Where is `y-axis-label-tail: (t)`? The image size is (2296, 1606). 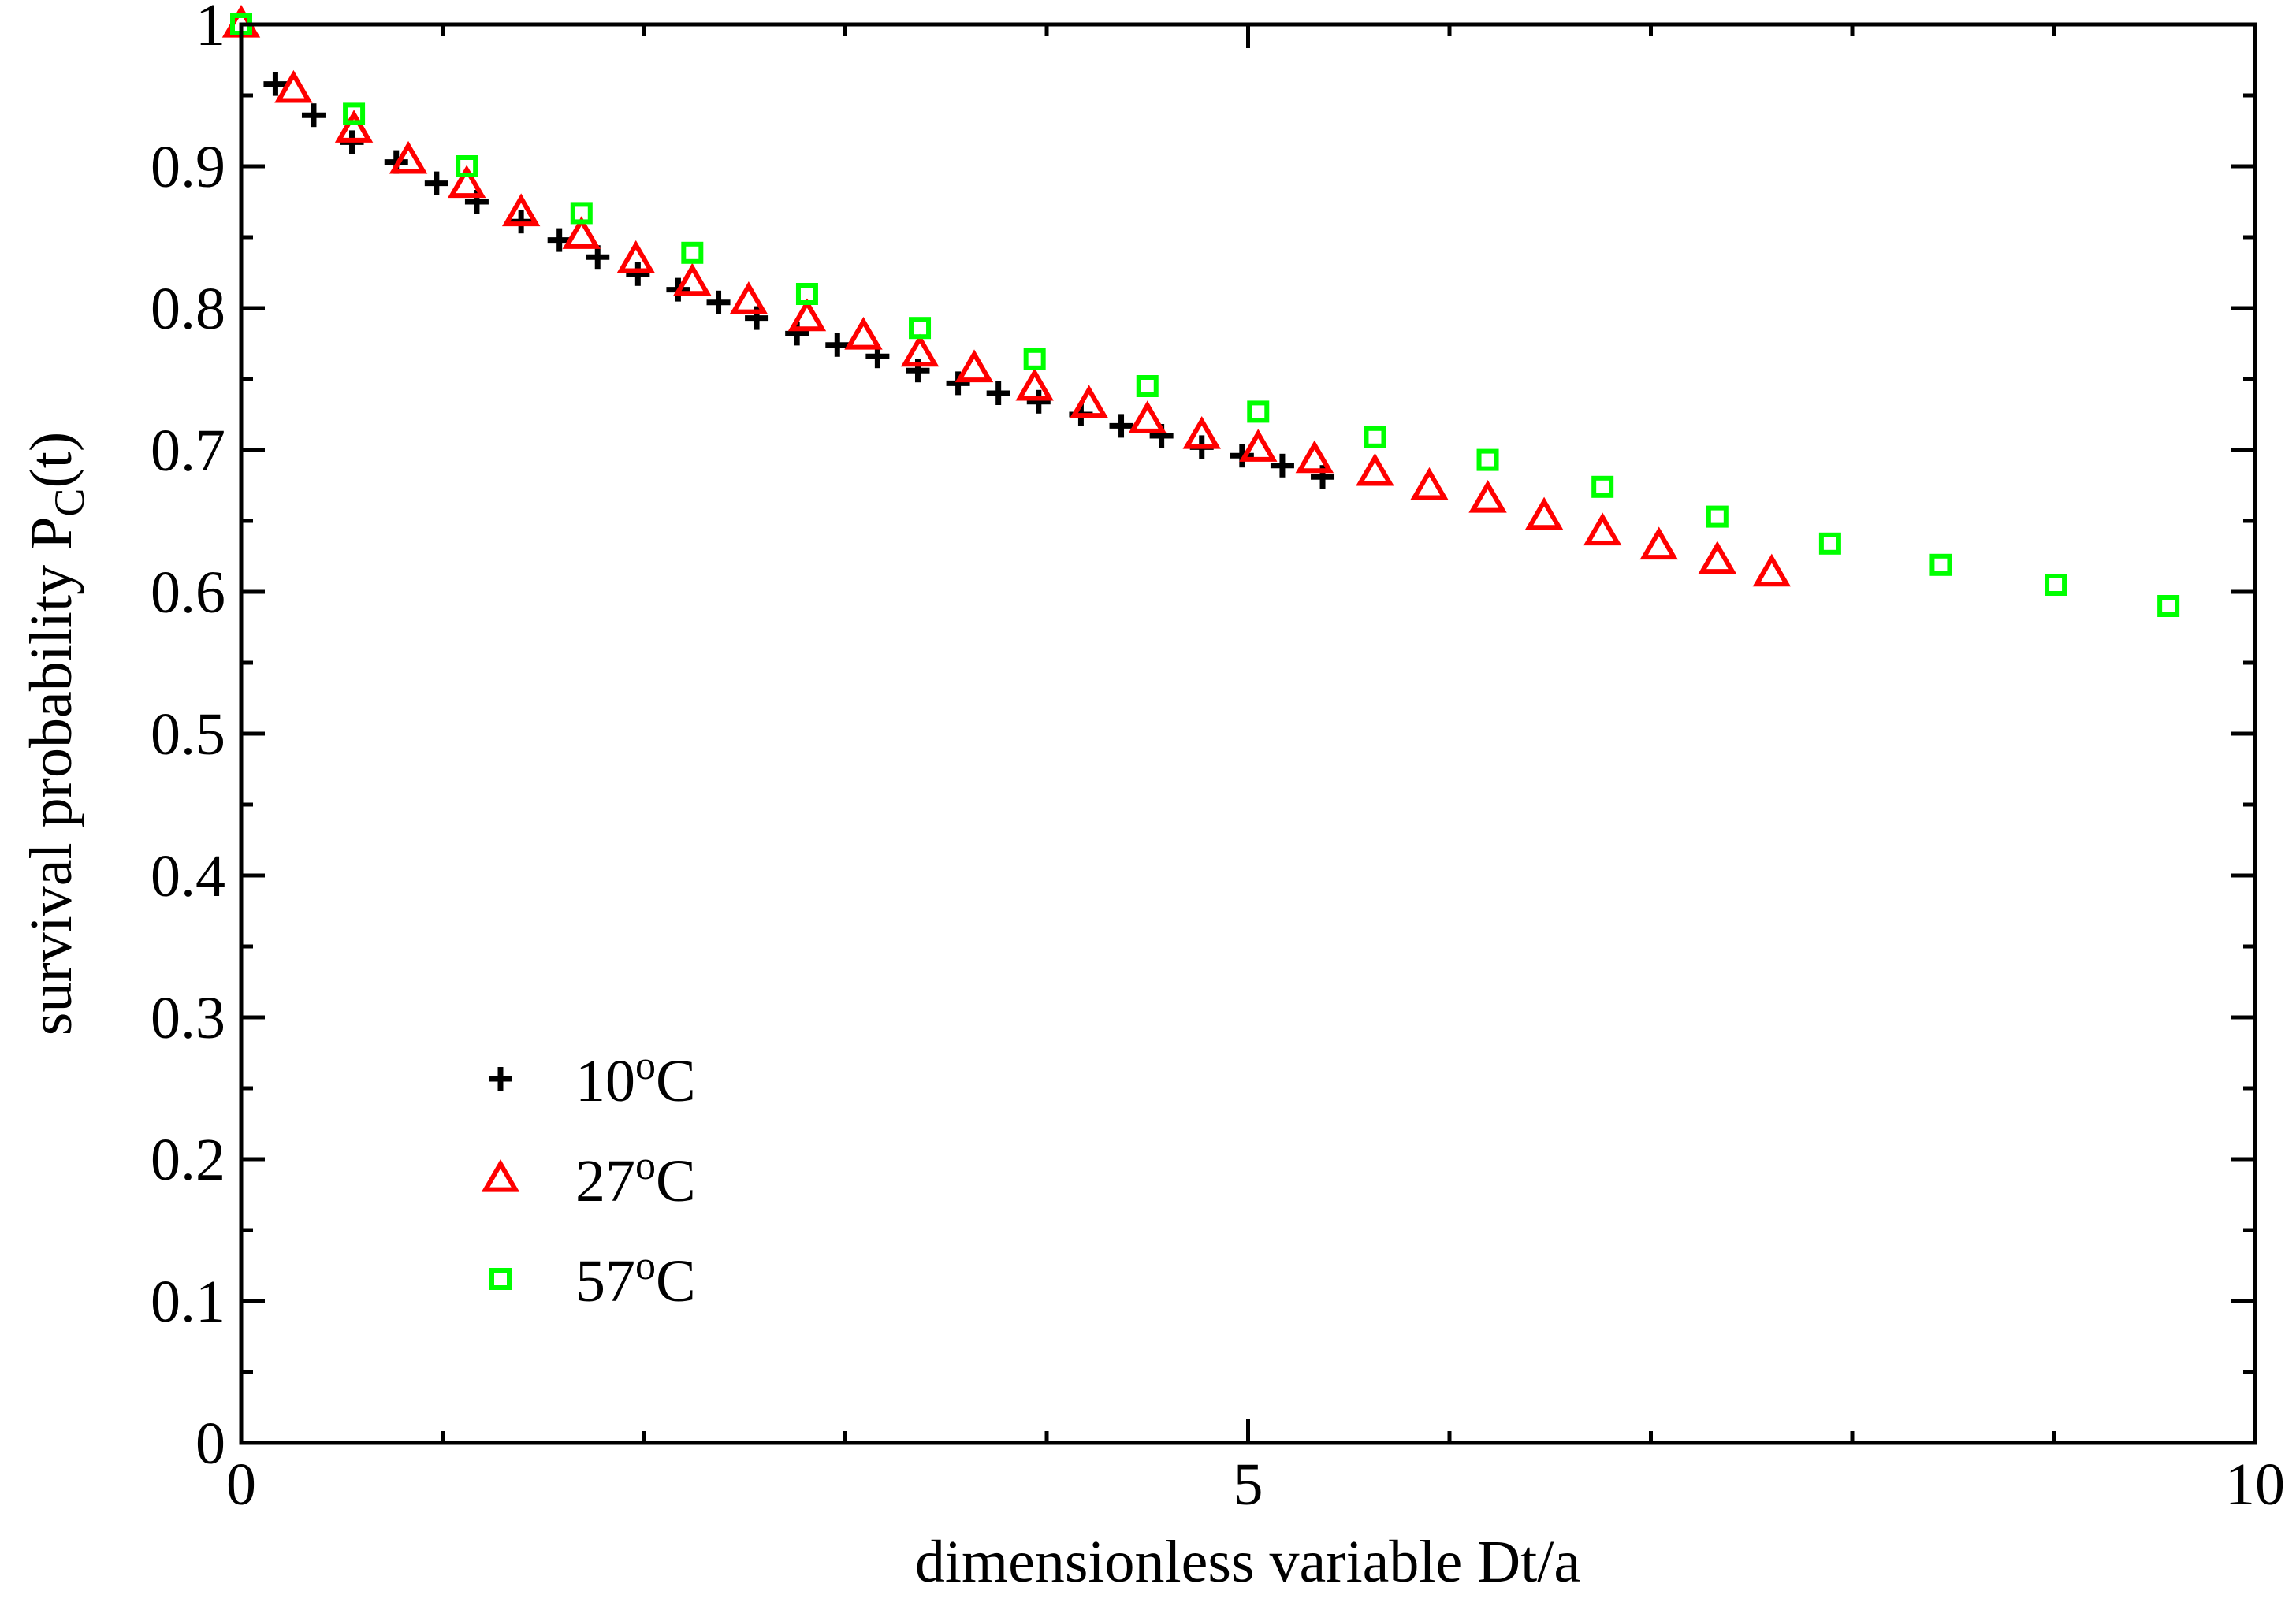
y-axis-label-tail: (t) is located at coordinates (51, 461).